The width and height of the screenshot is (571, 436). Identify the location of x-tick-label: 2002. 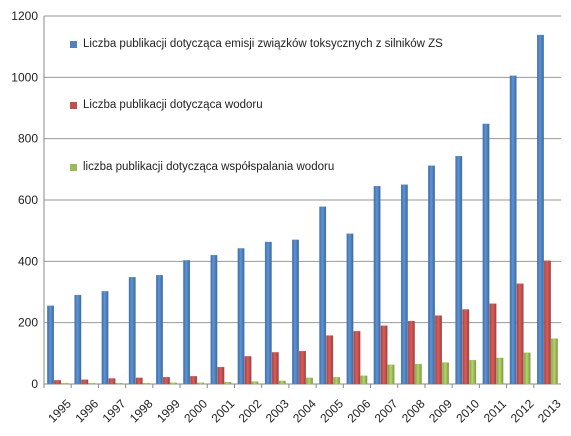
(250, 410).